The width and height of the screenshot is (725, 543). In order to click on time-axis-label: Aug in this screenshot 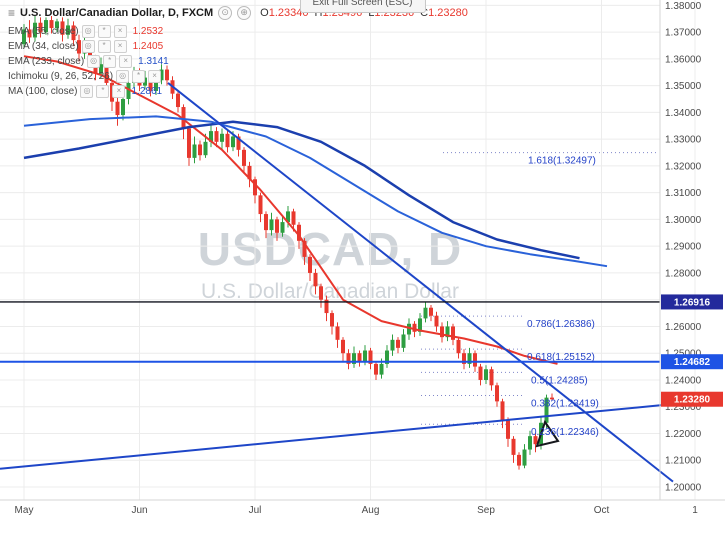, I will do `click(371, 510)`.